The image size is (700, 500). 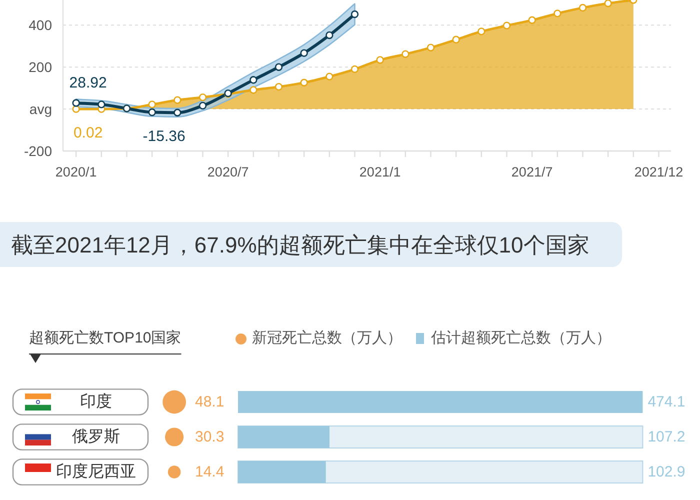 I want to click on y-tick-label: 俄罗斯, so click(x=96, y=437).